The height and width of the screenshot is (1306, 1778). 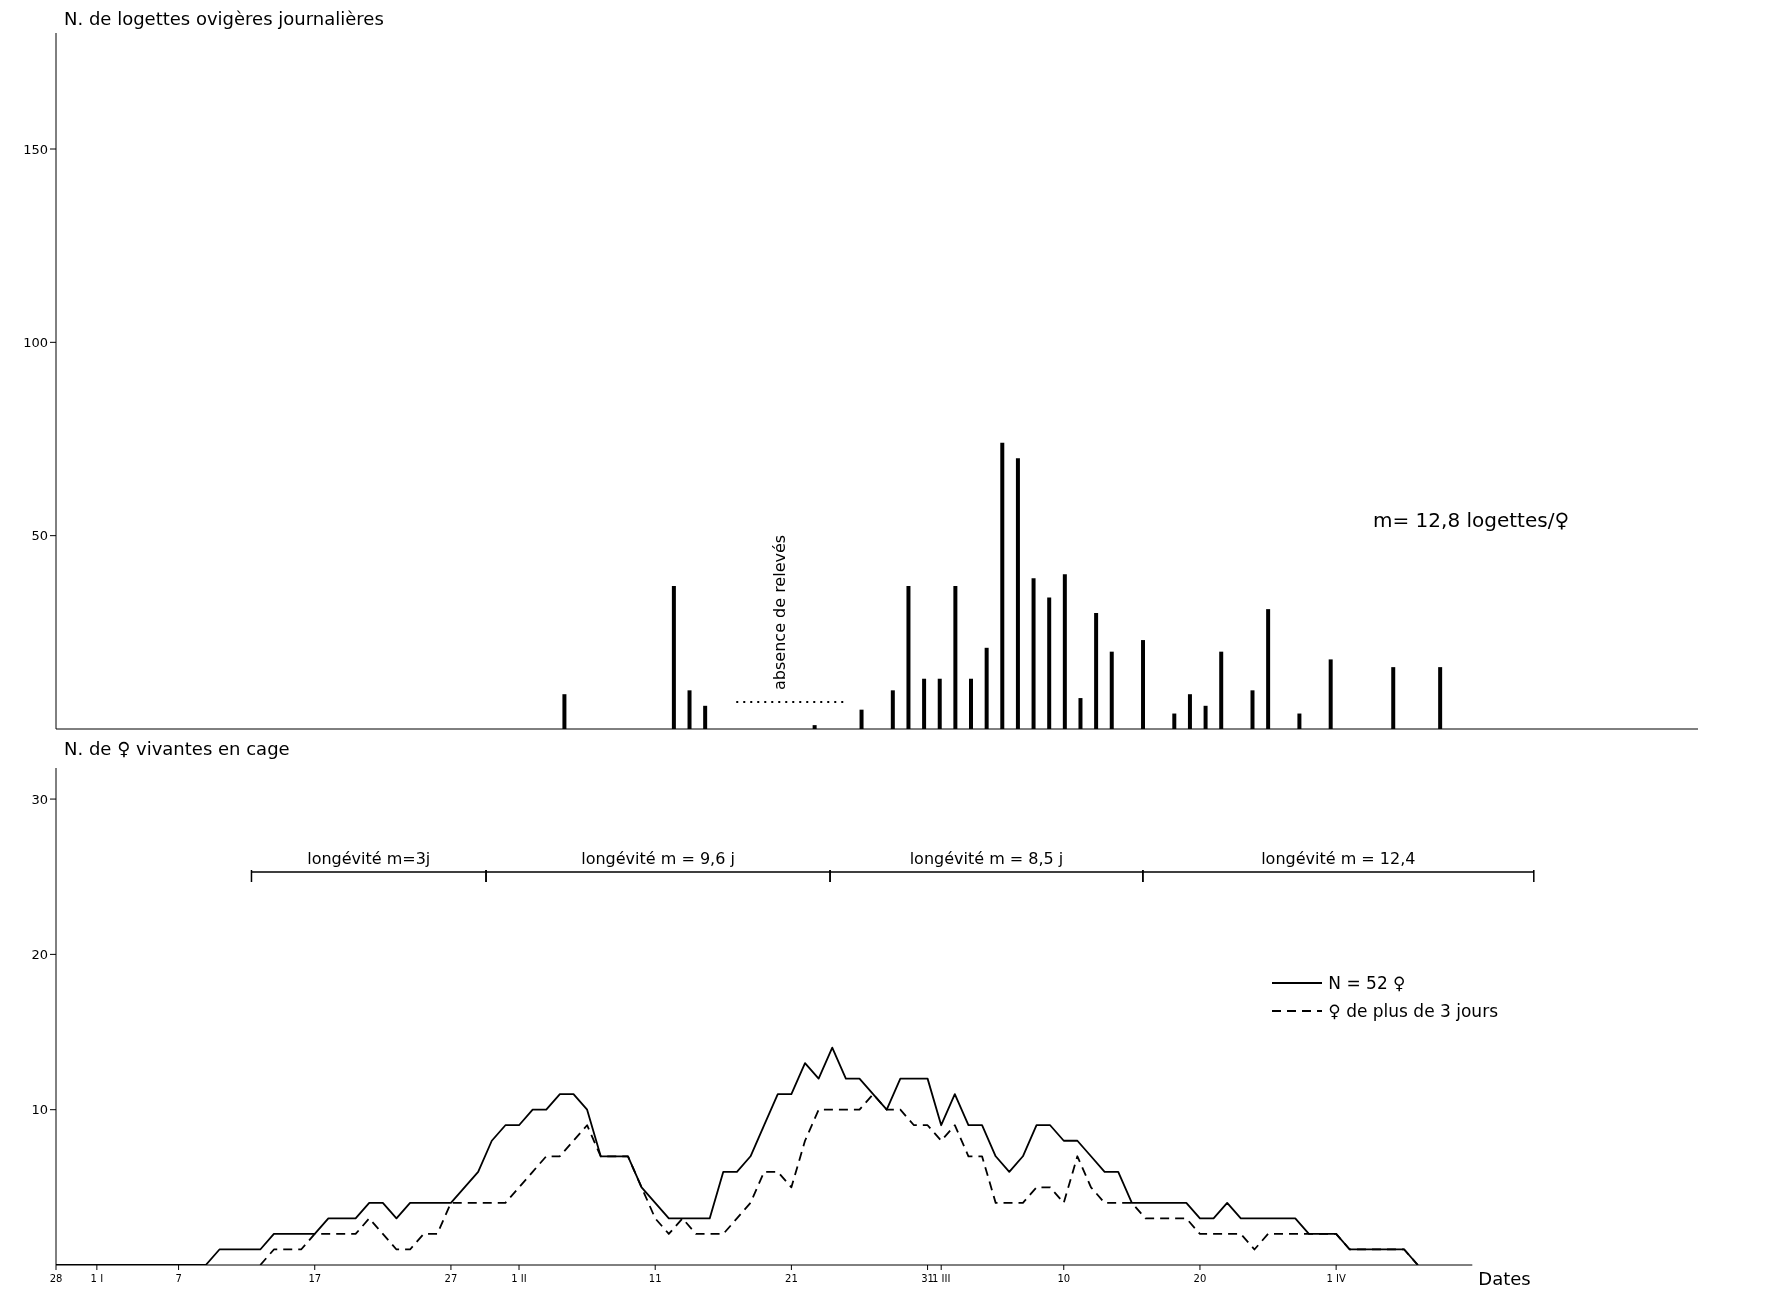 I want to click on y-tick-label: 150, so click(x=35, y=149).